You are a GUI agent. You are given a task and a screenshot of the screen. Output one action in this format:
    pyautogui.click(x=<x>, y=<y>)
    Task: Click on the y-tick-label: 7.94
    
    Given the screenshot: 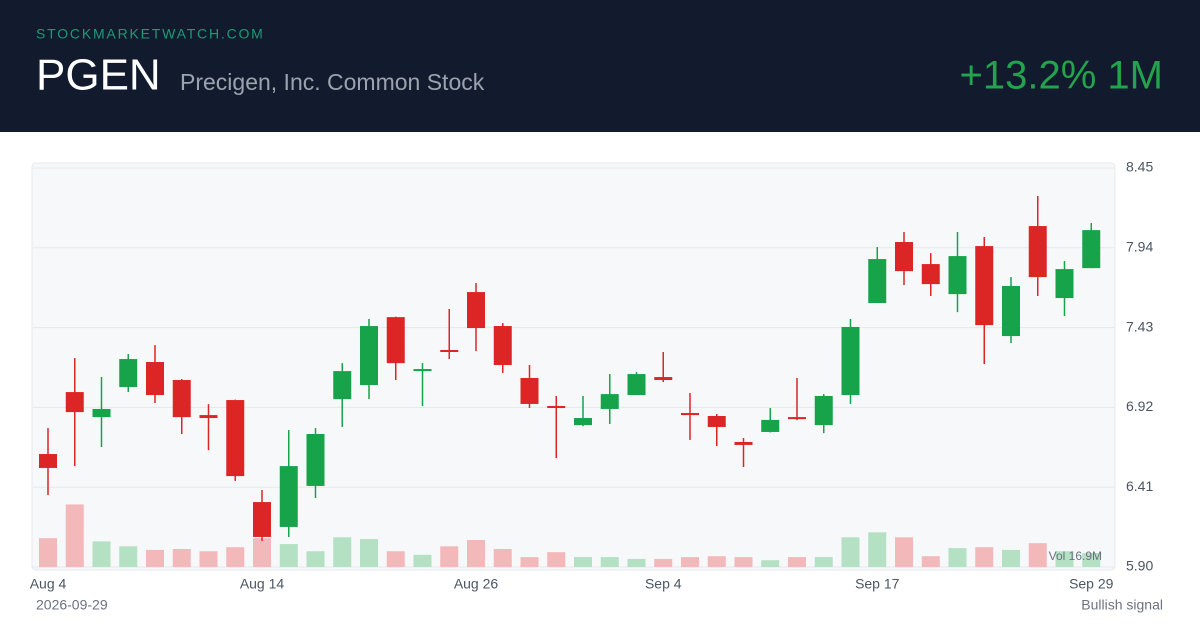 What is the action you would take?
    pyautogui.click(x=1139, y=247)
    